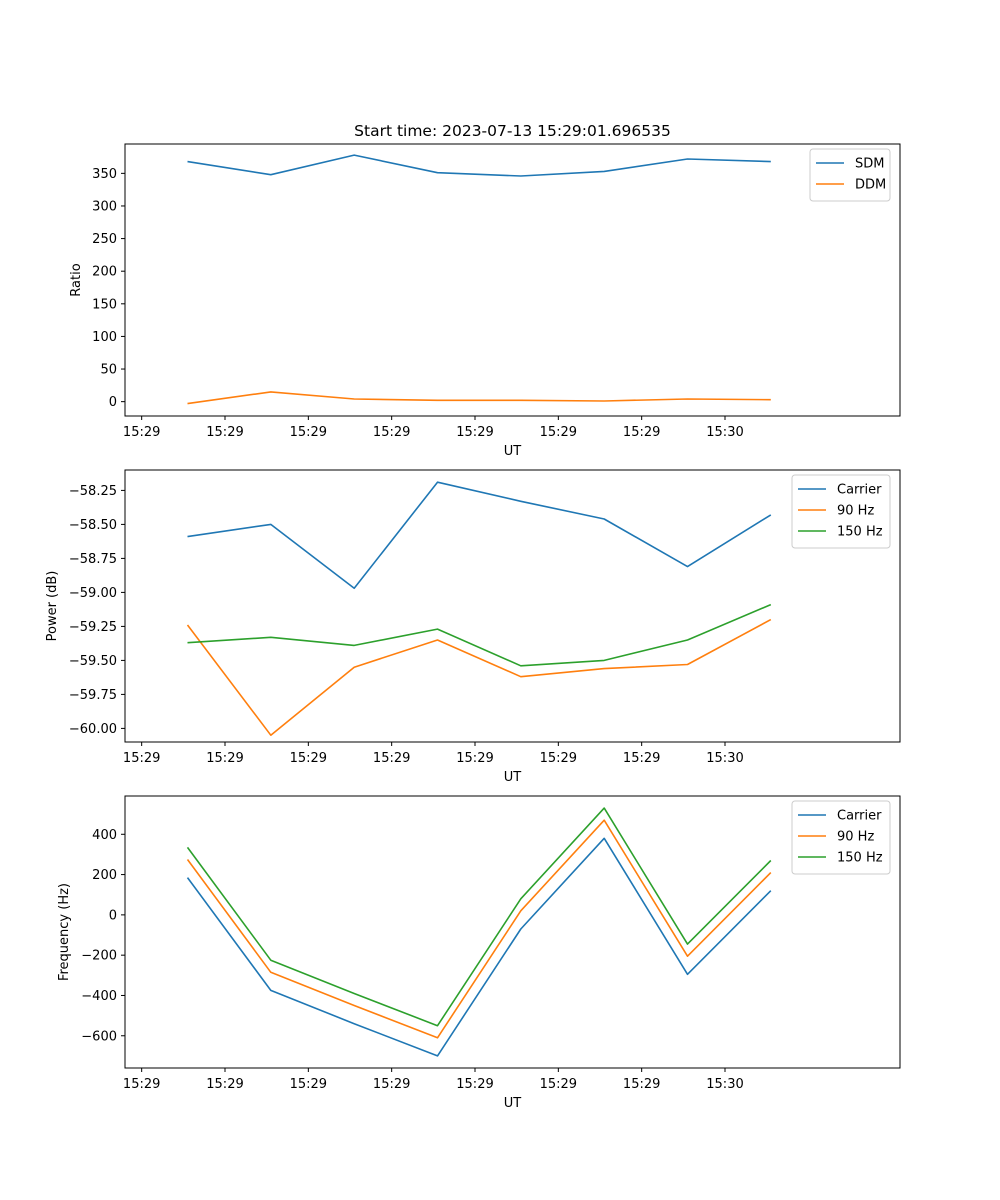 The image size is (1000, 1200). I want to click on power-legend: Carrier 90 Hz 150 Hz, so click(841, 511).